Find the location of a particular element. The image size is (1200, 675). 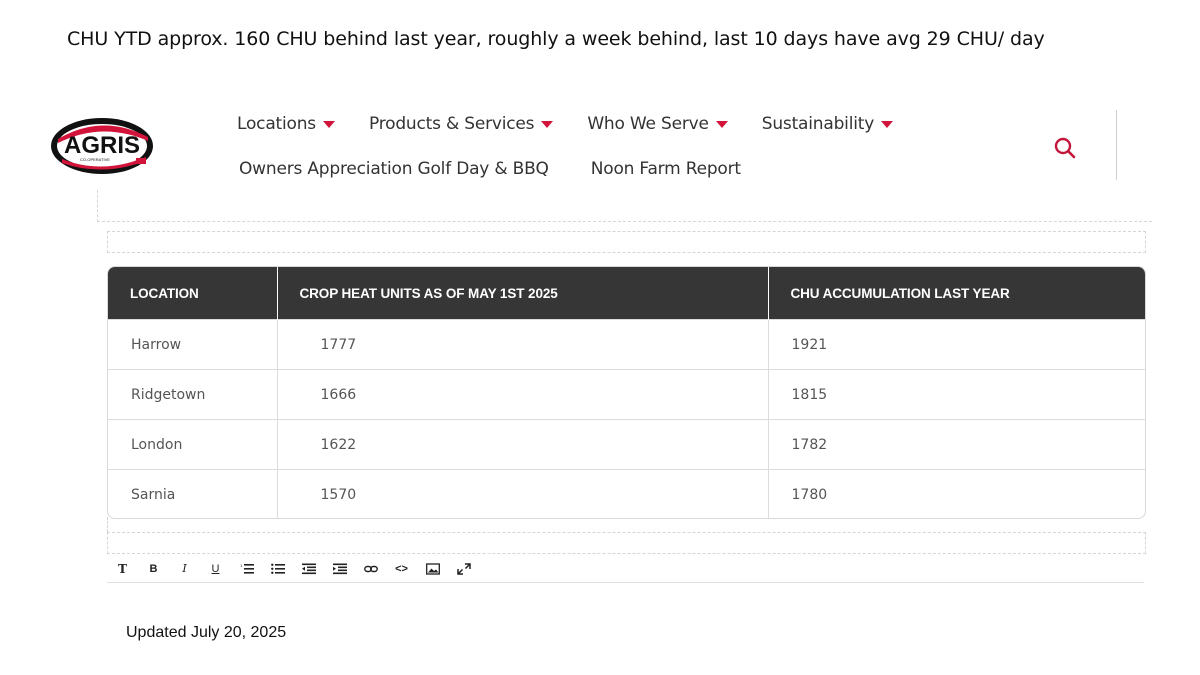

nav-item-label: Owners Appreciation Golf Day & BBQ is located at coordinates (394, 169).